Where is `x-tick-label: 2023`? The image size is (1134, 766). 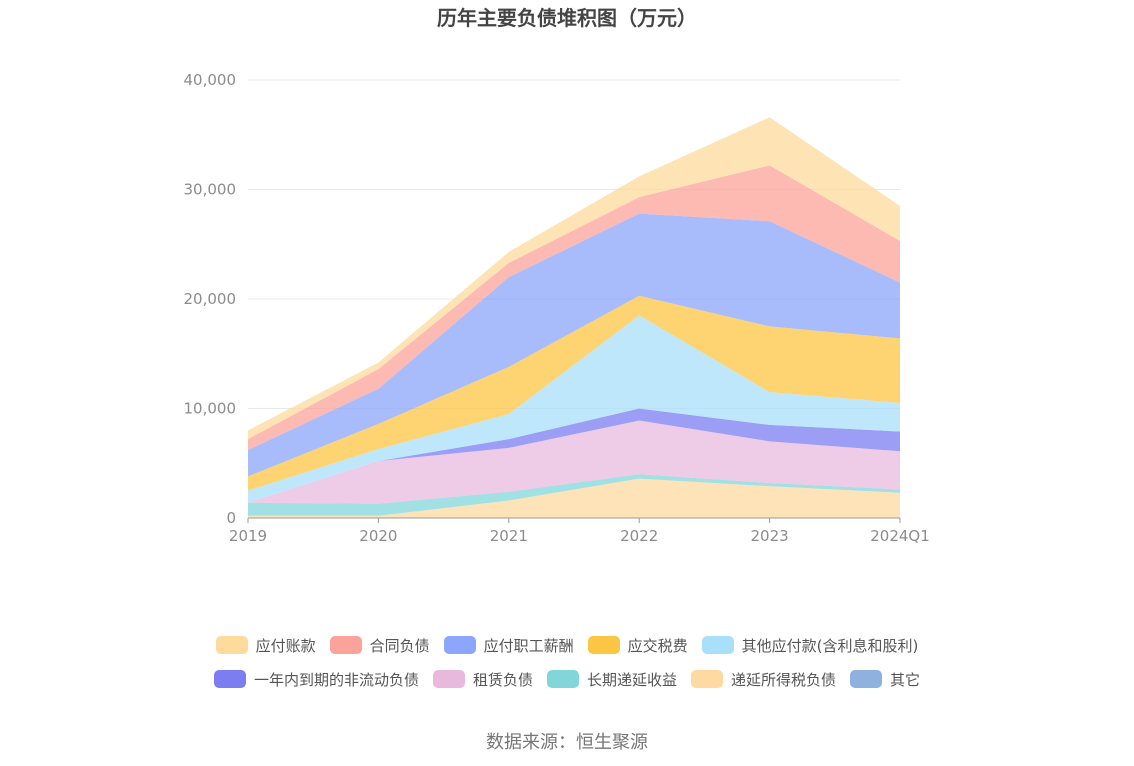
x-tick-label: 2023 is located at coordinates (770, 536).